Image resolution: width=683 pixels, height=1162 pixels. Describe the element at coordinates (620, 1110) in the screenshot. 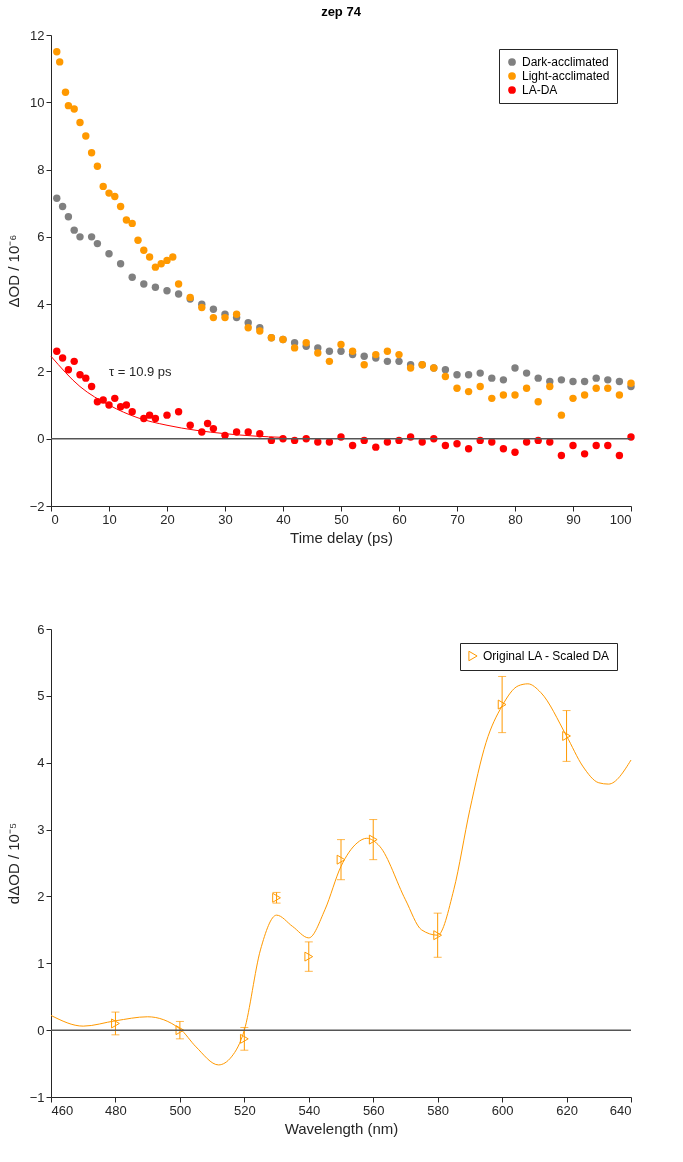

I see `x-tick-label: 640` at that location.